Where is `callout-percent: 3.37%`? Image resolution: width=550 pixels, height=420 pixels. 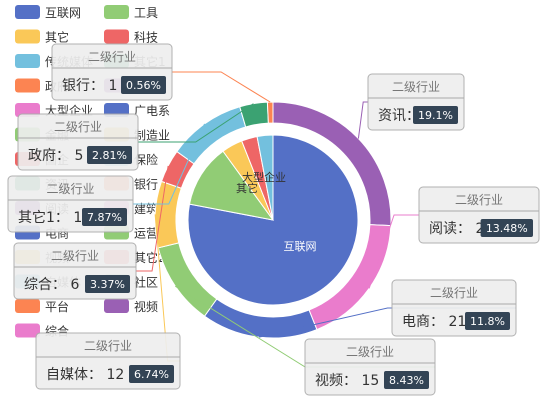 callout-percent: 3.37% is located at coordinates (107, 284).